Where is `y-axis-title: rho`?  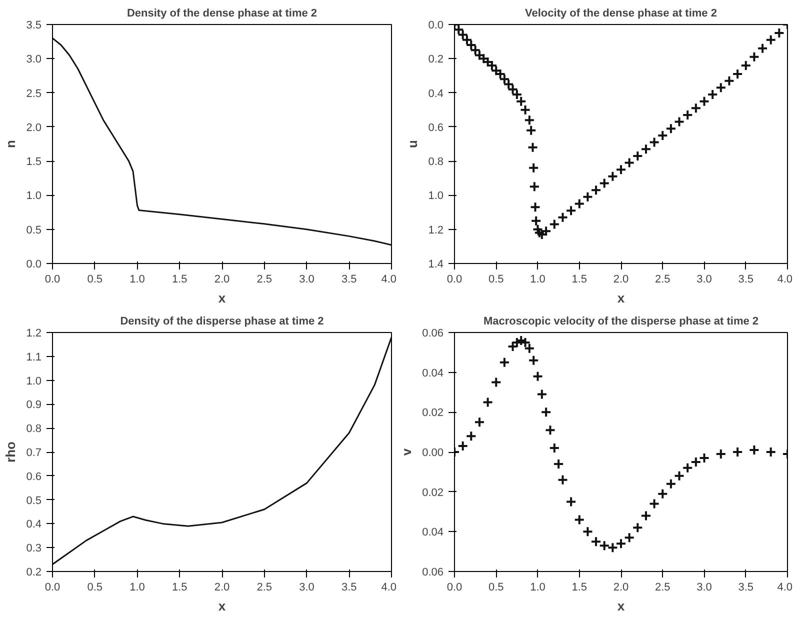 y-axis-title: rho is located at coordinates (10, 451).